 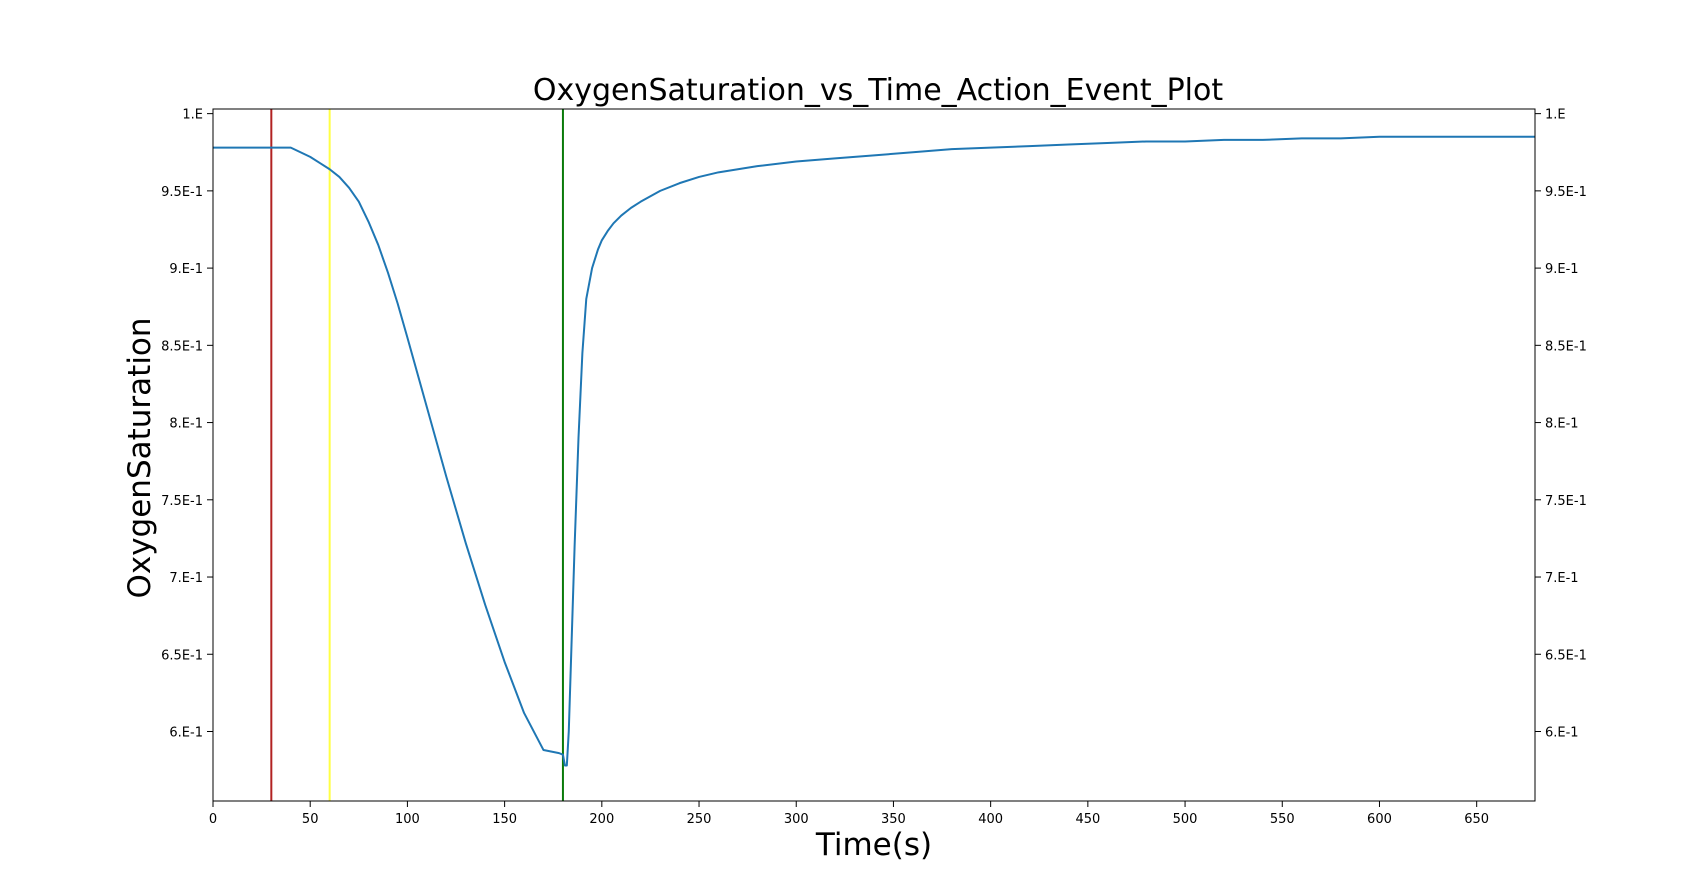 I want to click on x-ticks: 0 50 100 150 200 250 300 350 400 450 500 550 600 650, so click(x=849, y=814).